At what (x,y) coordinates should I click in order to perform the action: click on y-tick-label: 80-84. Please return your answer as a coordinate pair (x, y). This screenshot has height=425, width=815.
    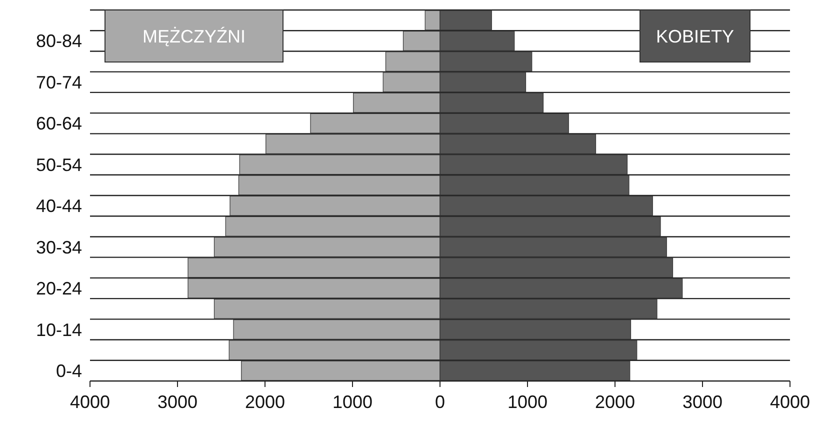
    Looking at the image, I should click on (59, 41).